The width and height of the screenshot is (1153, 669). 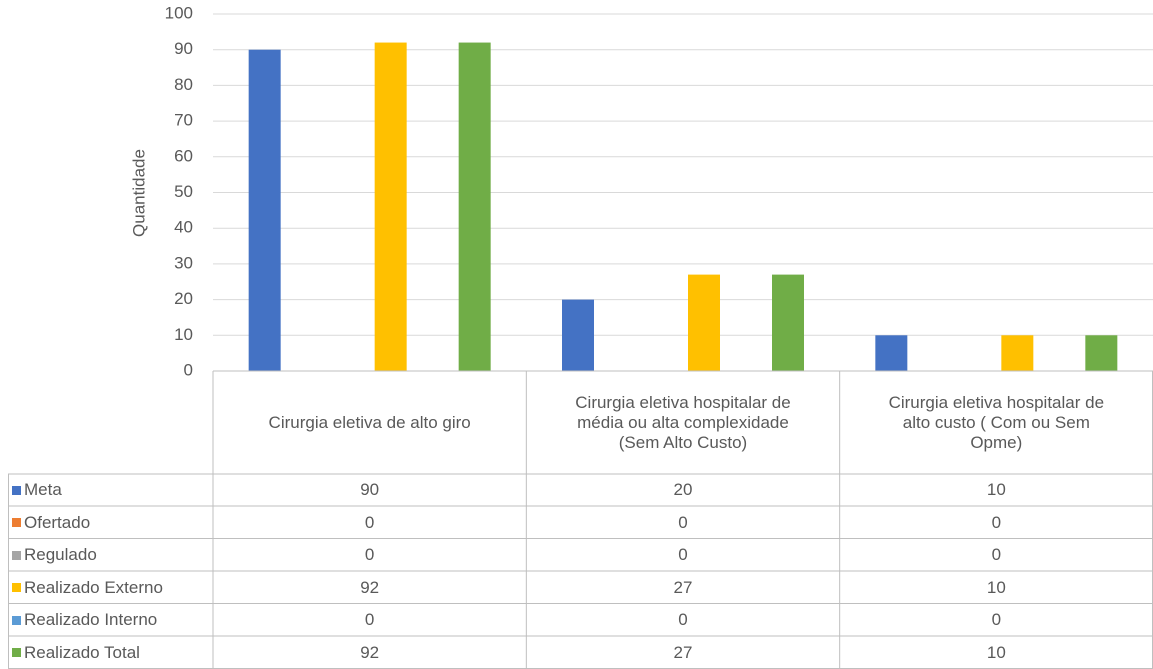 I want to click on y-tick-label: 100, so click(x=179, y=12).